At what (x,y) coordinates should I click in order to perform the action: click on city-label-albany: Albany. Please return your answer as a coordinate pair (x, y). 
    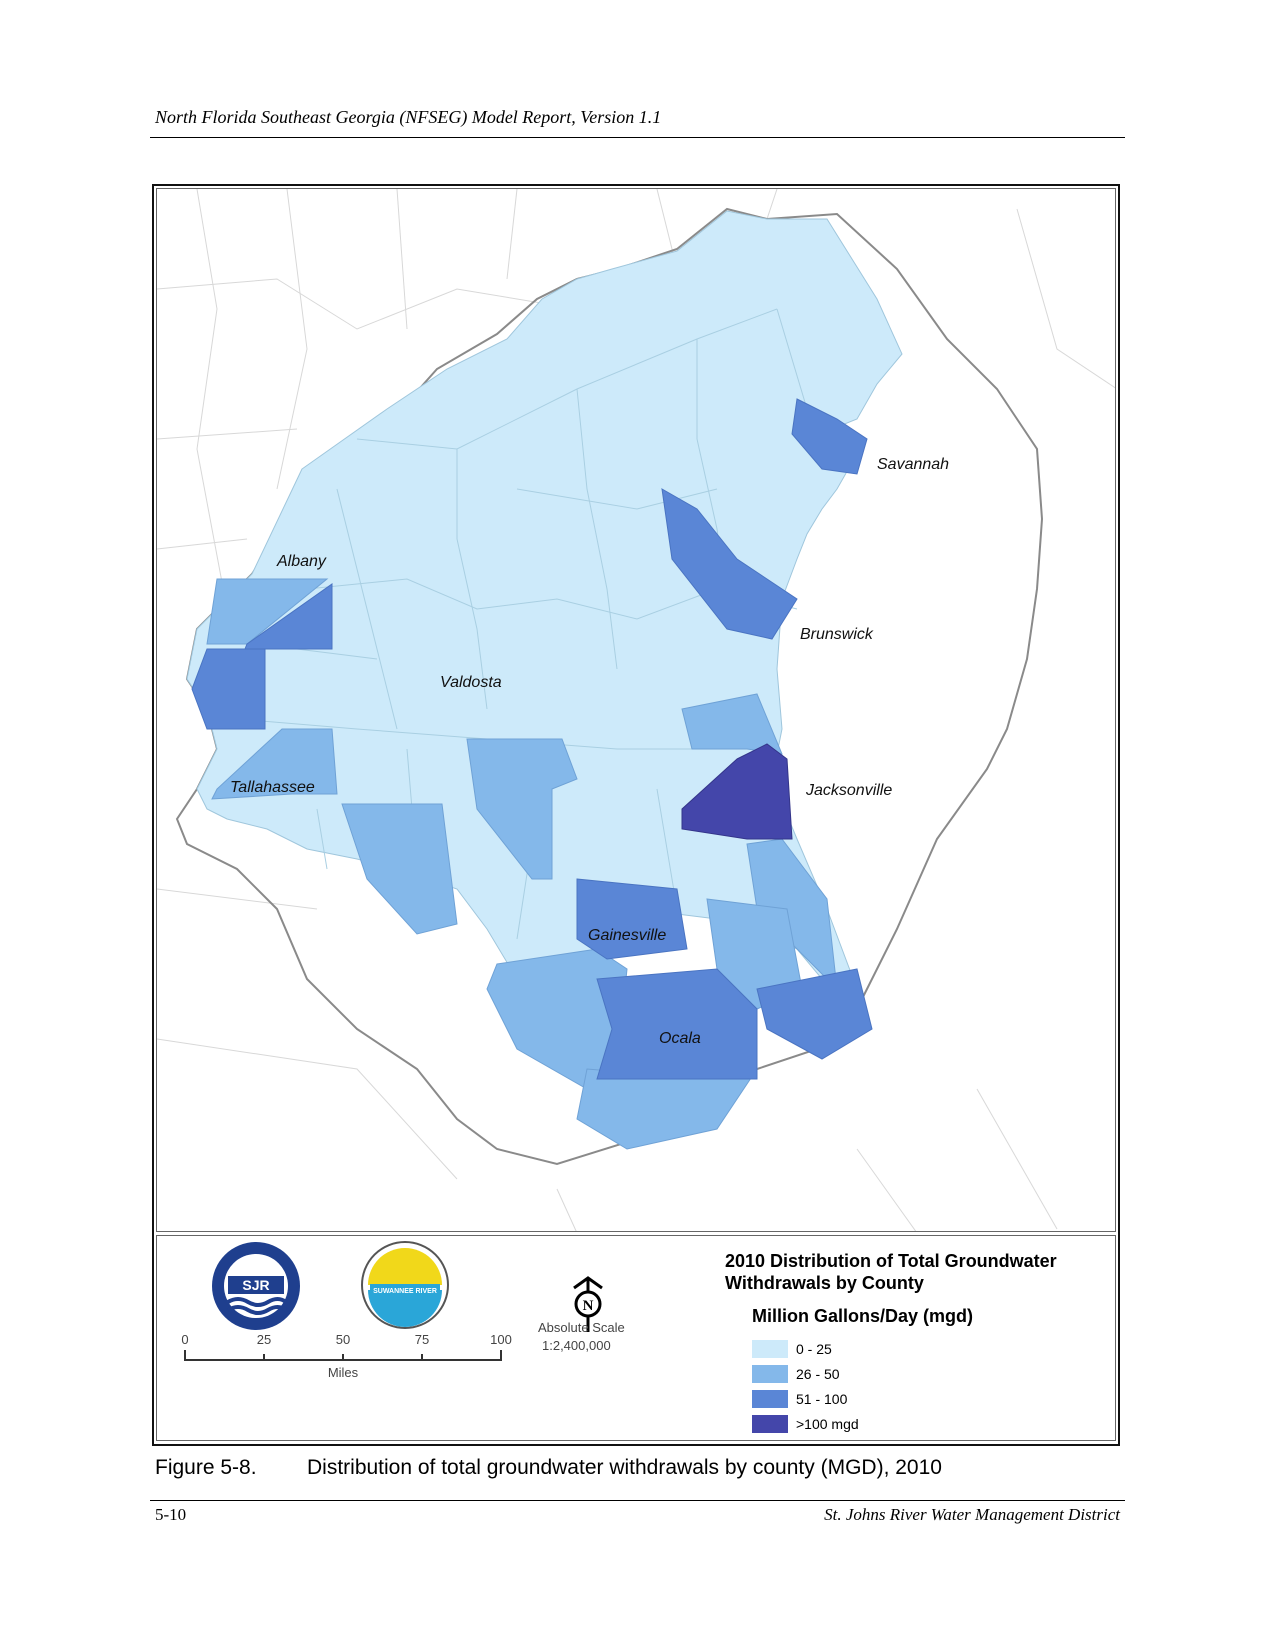
    Looking at the image, I should click on (301, 561).